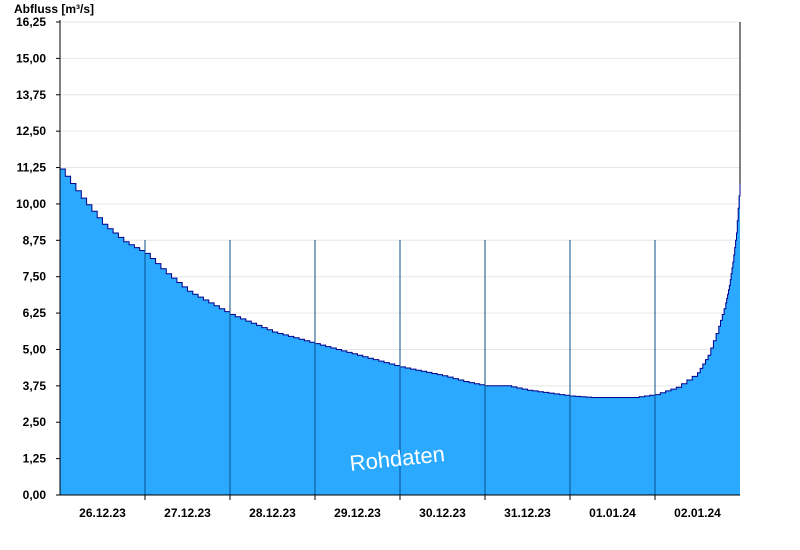 The height and width of the screenshot is (550, 800). What do you see at coordinates (187, 513) in the screenshot?
I see `x-tick-label: 27.12.23` at bounding box center [187, 513].